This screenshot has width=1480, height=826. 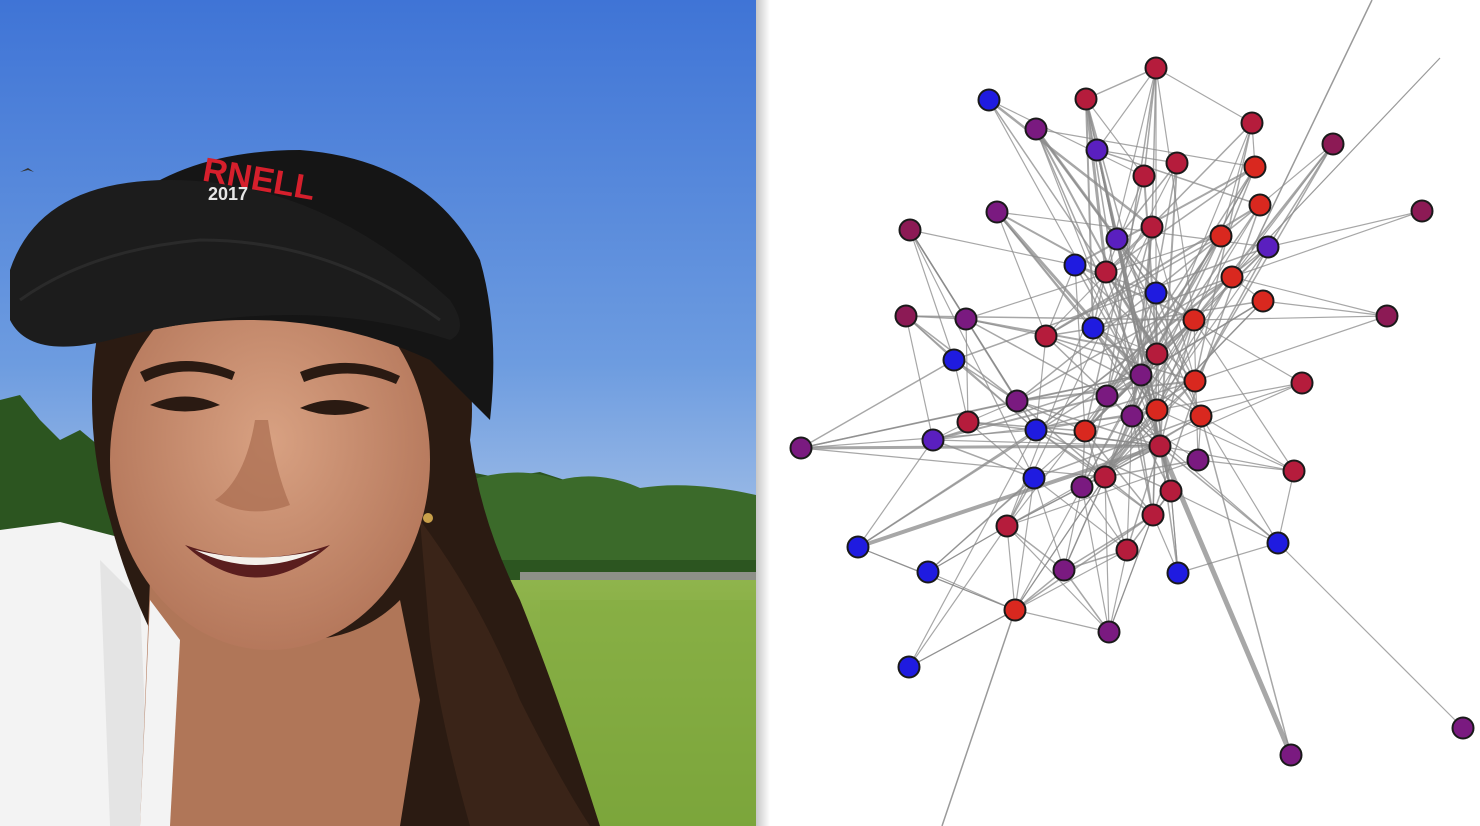 What do you see at coordinates (978, 717) in the screenshot?
I see `edge-offscreen-bottom` at bounding box center [978, 717].